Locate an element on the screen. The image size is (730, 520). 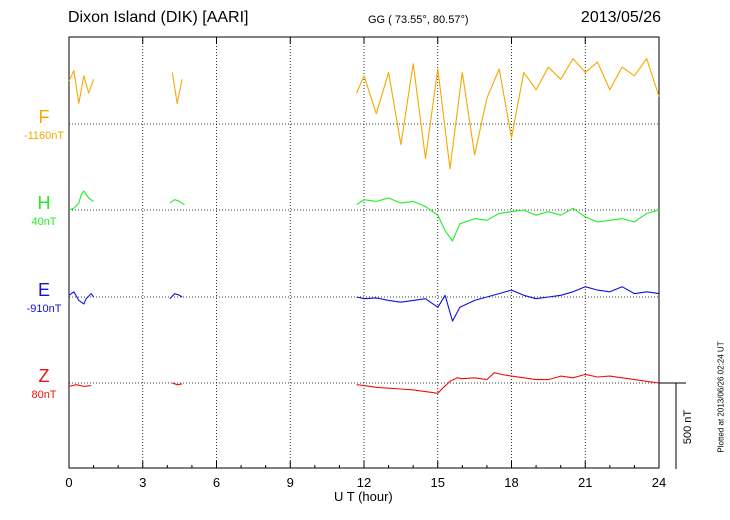
series-line-z is located at coordinates (364, 383).